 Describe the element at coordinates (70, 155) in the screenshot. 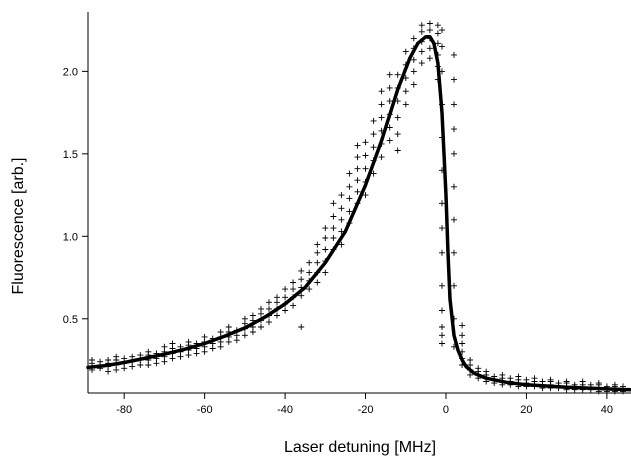

I see `y-tick-label: 1.5` at that location.